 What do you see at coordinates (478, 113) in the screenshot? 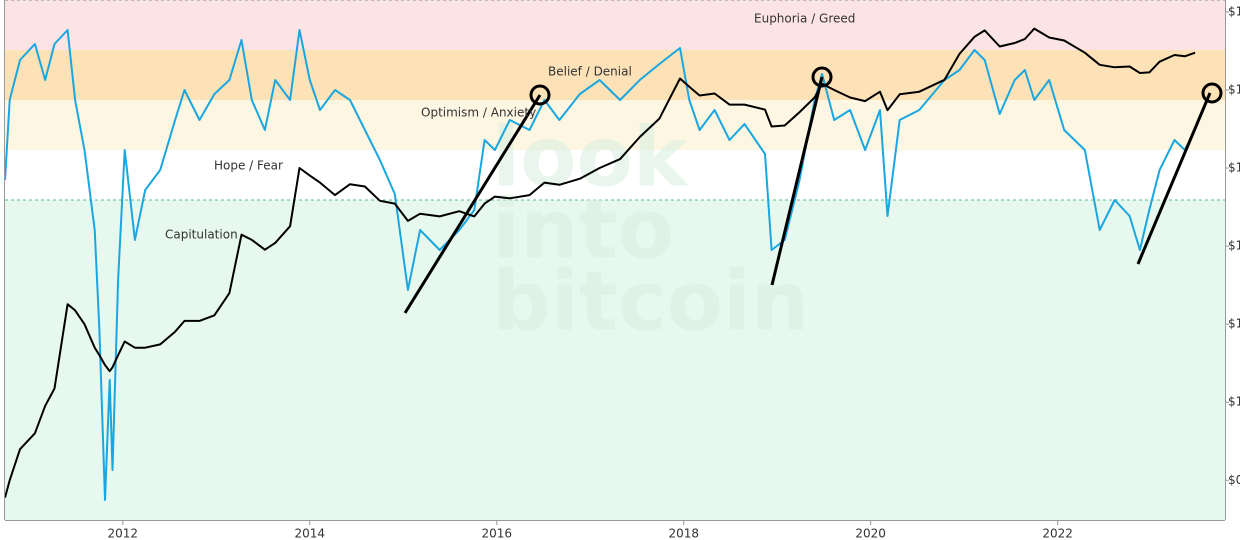
I see `zone-label: Optimism / Anxiety` at bounding box center [478, 113].